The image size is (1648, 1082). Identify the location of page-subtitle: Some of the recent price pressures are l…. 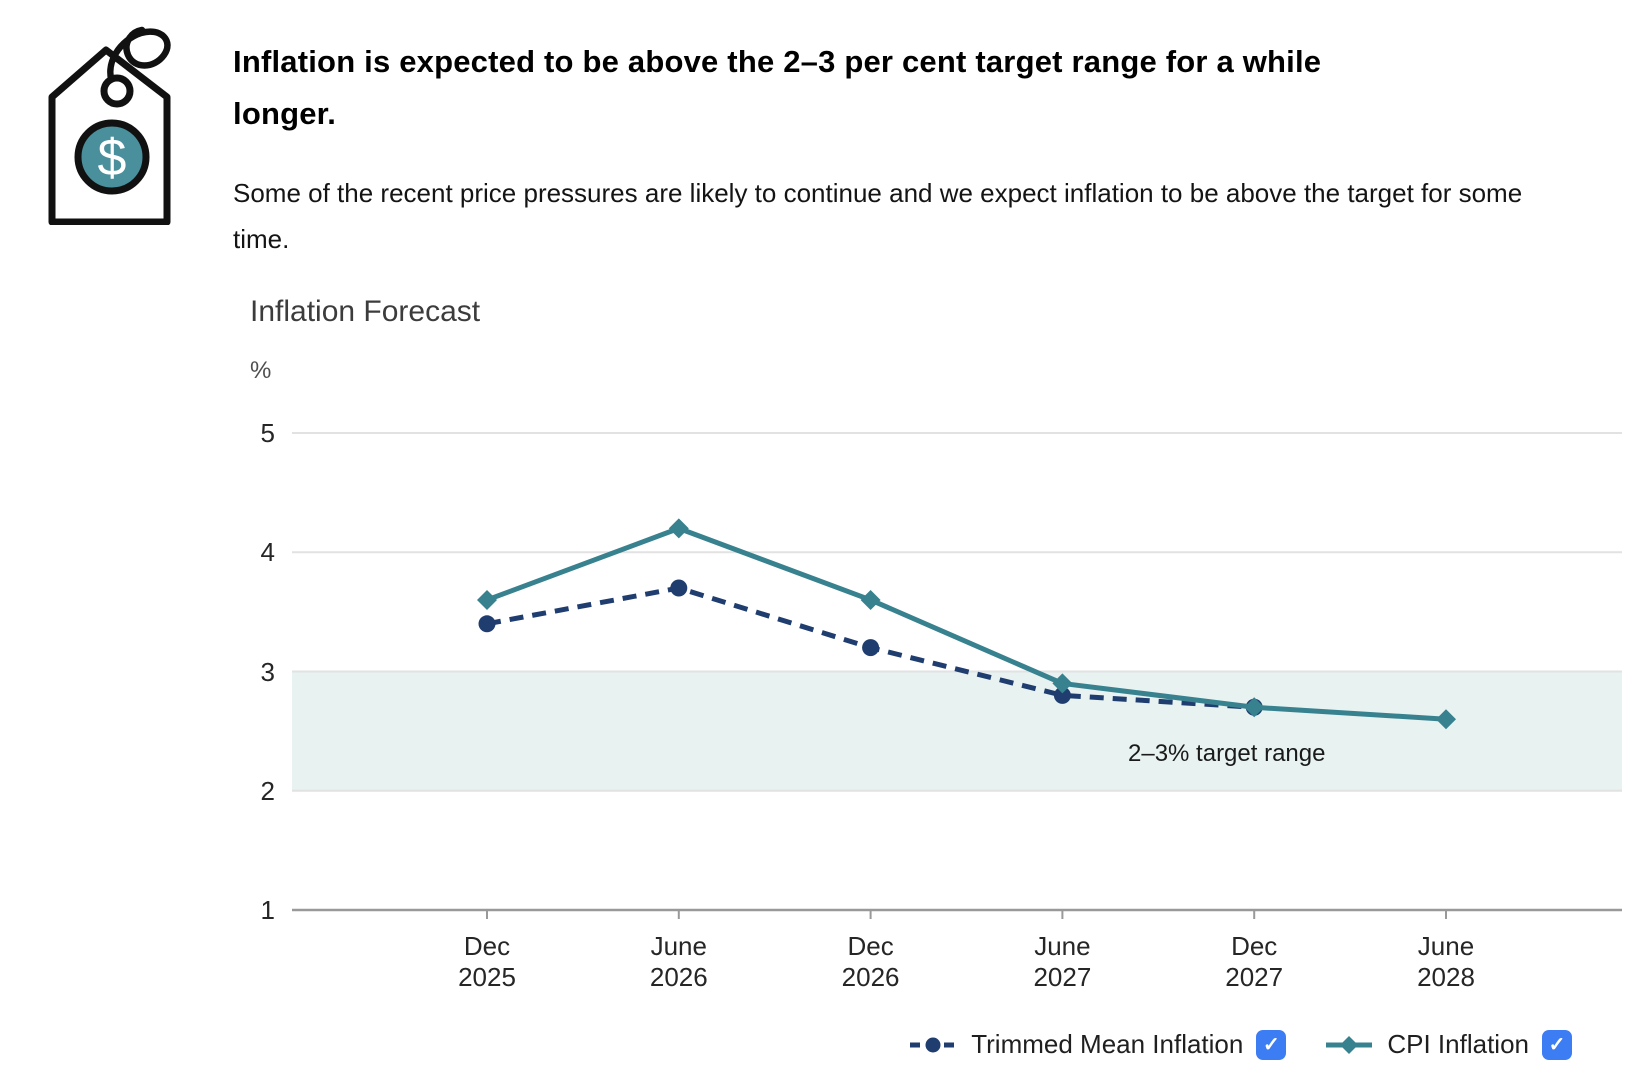
(878, 216).